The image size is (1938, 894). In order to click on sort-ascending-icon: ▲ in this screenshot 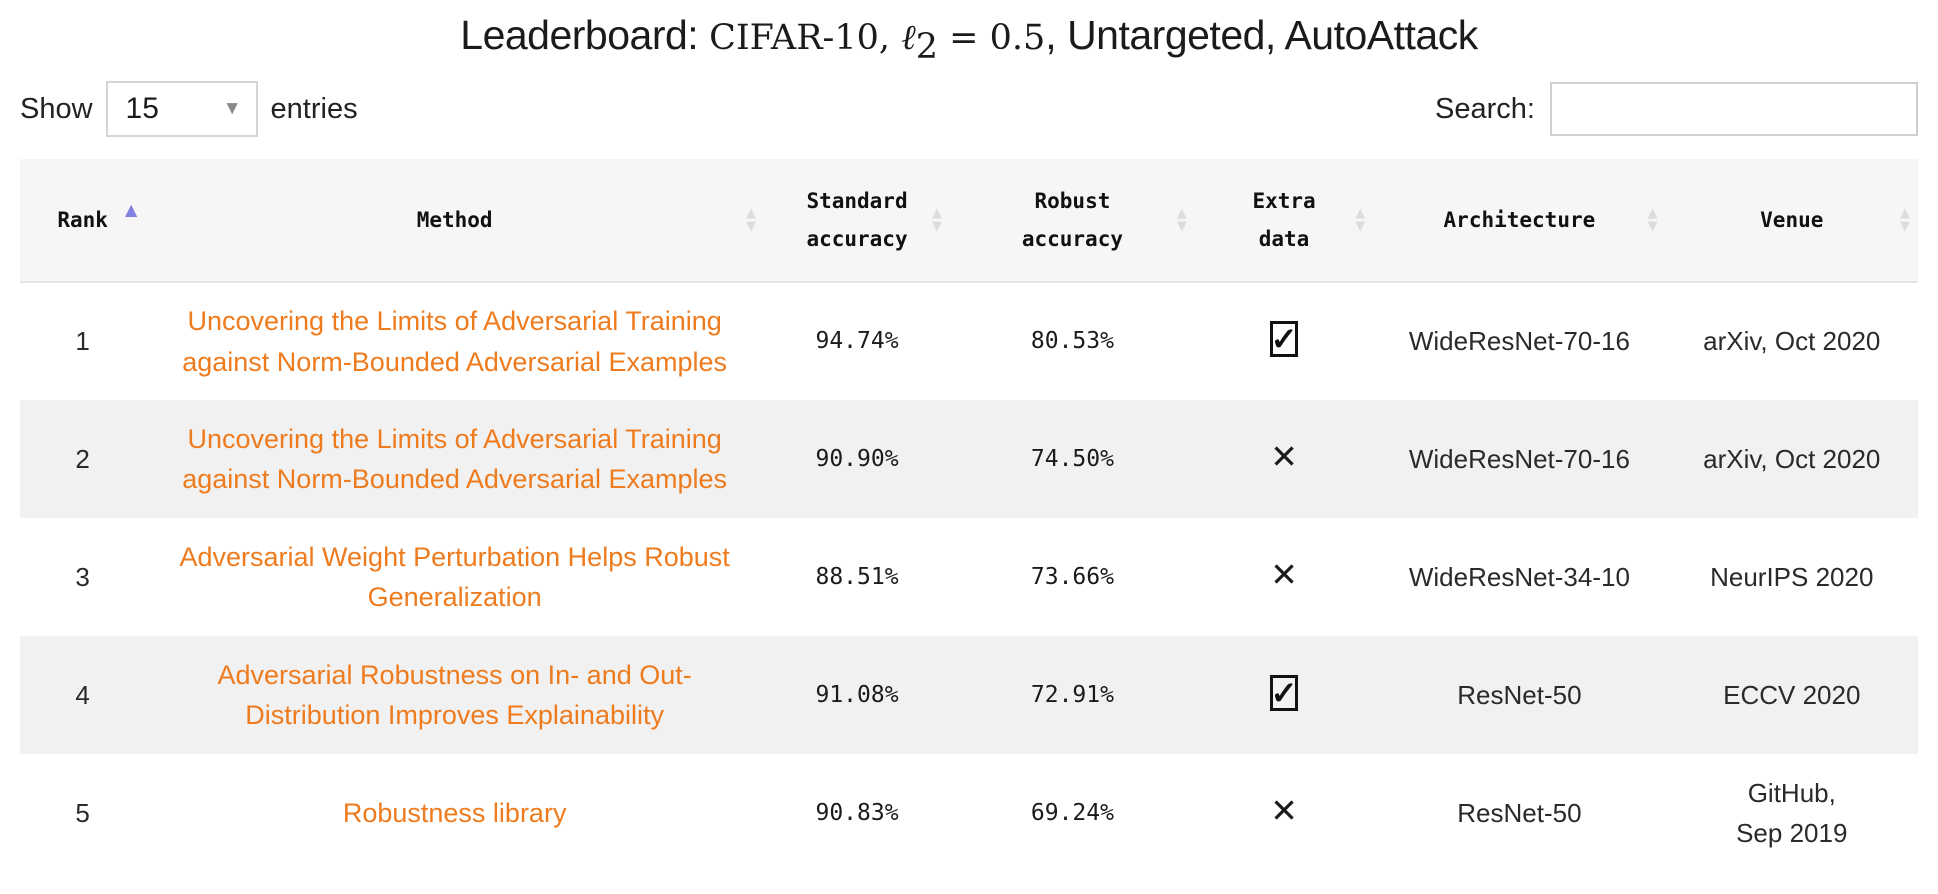, I will do `click(131, 210)`.